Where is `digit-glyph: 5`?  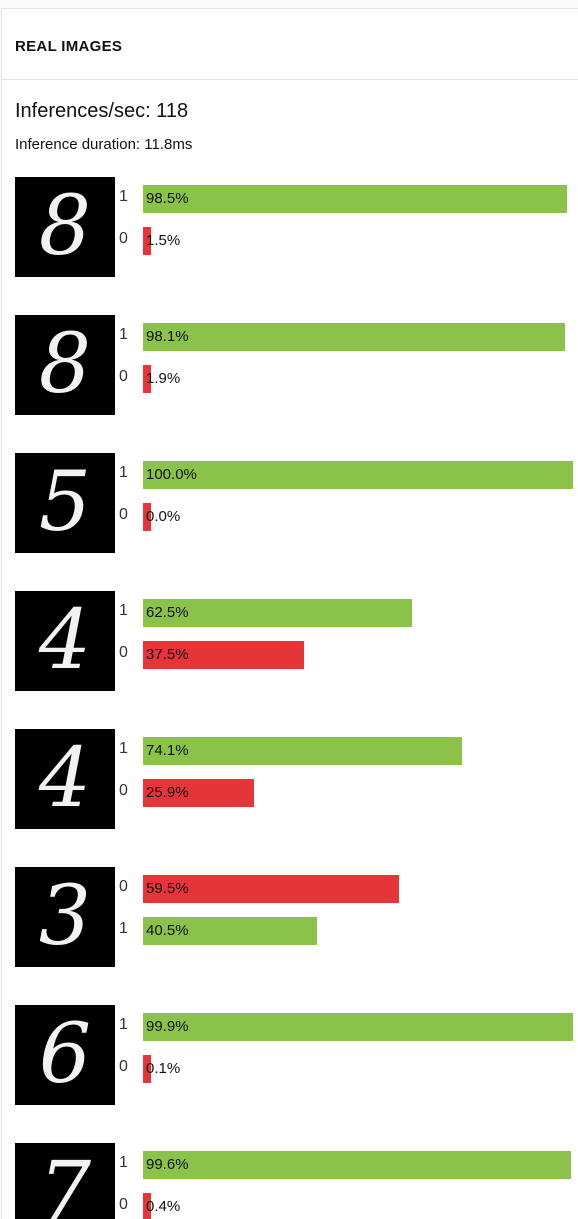
digit-glyph: 5 is located at coordinates (65, 502).